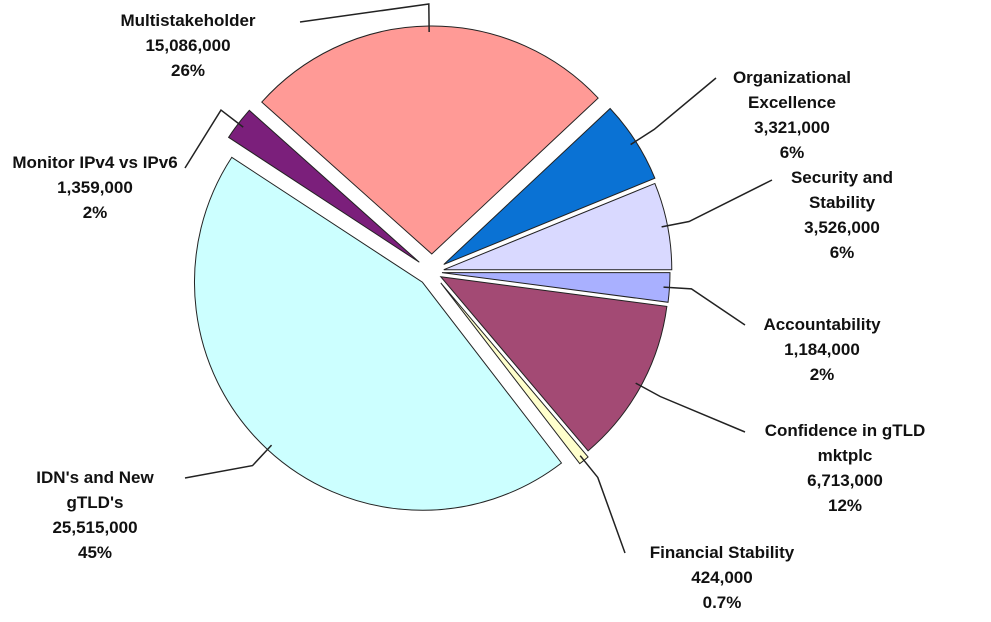  What do you see at coordinates (95, 552) in the screenshot?
I see `label-percent: 45%` at bounding box center [95, 552].